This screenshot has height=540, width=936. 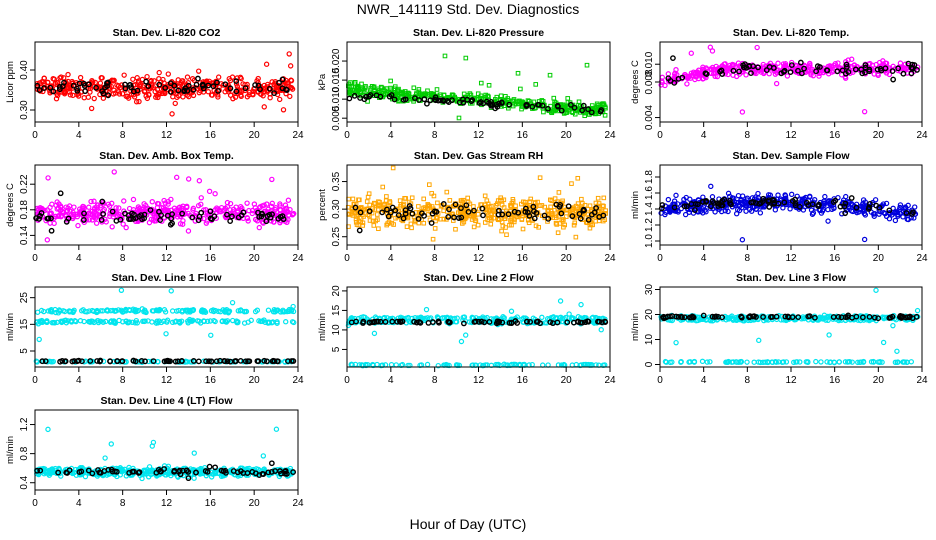 I want to click on y-tick-label: 10, so click(x=649, y=340).